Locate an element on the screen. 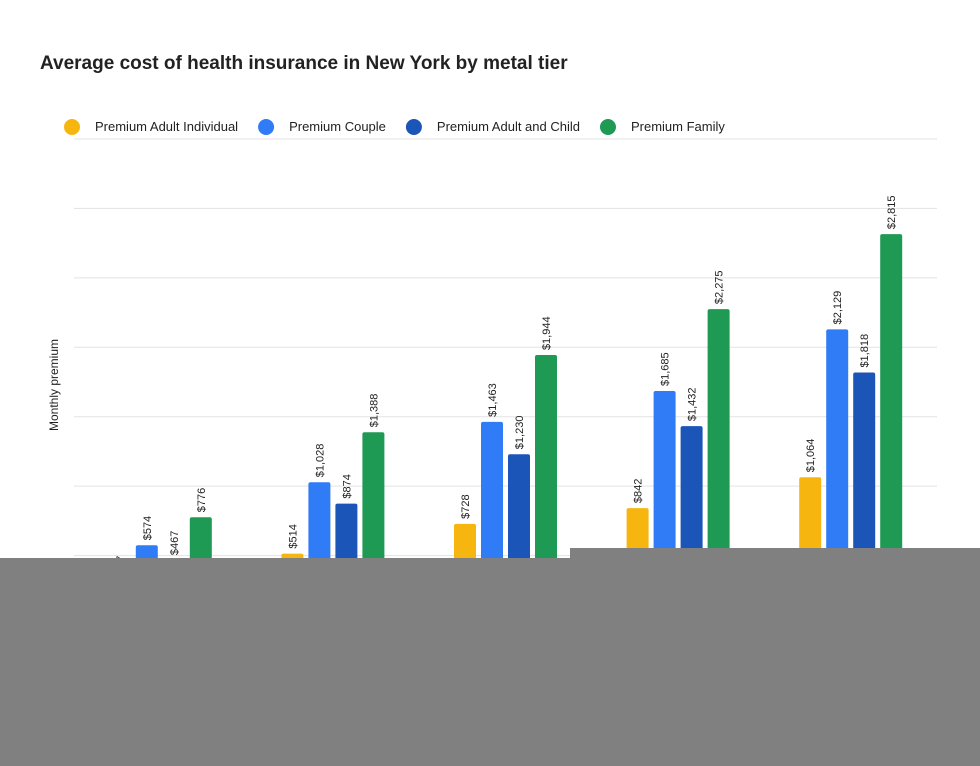  value-label: $1,944 is located at coordinates (547, 333).